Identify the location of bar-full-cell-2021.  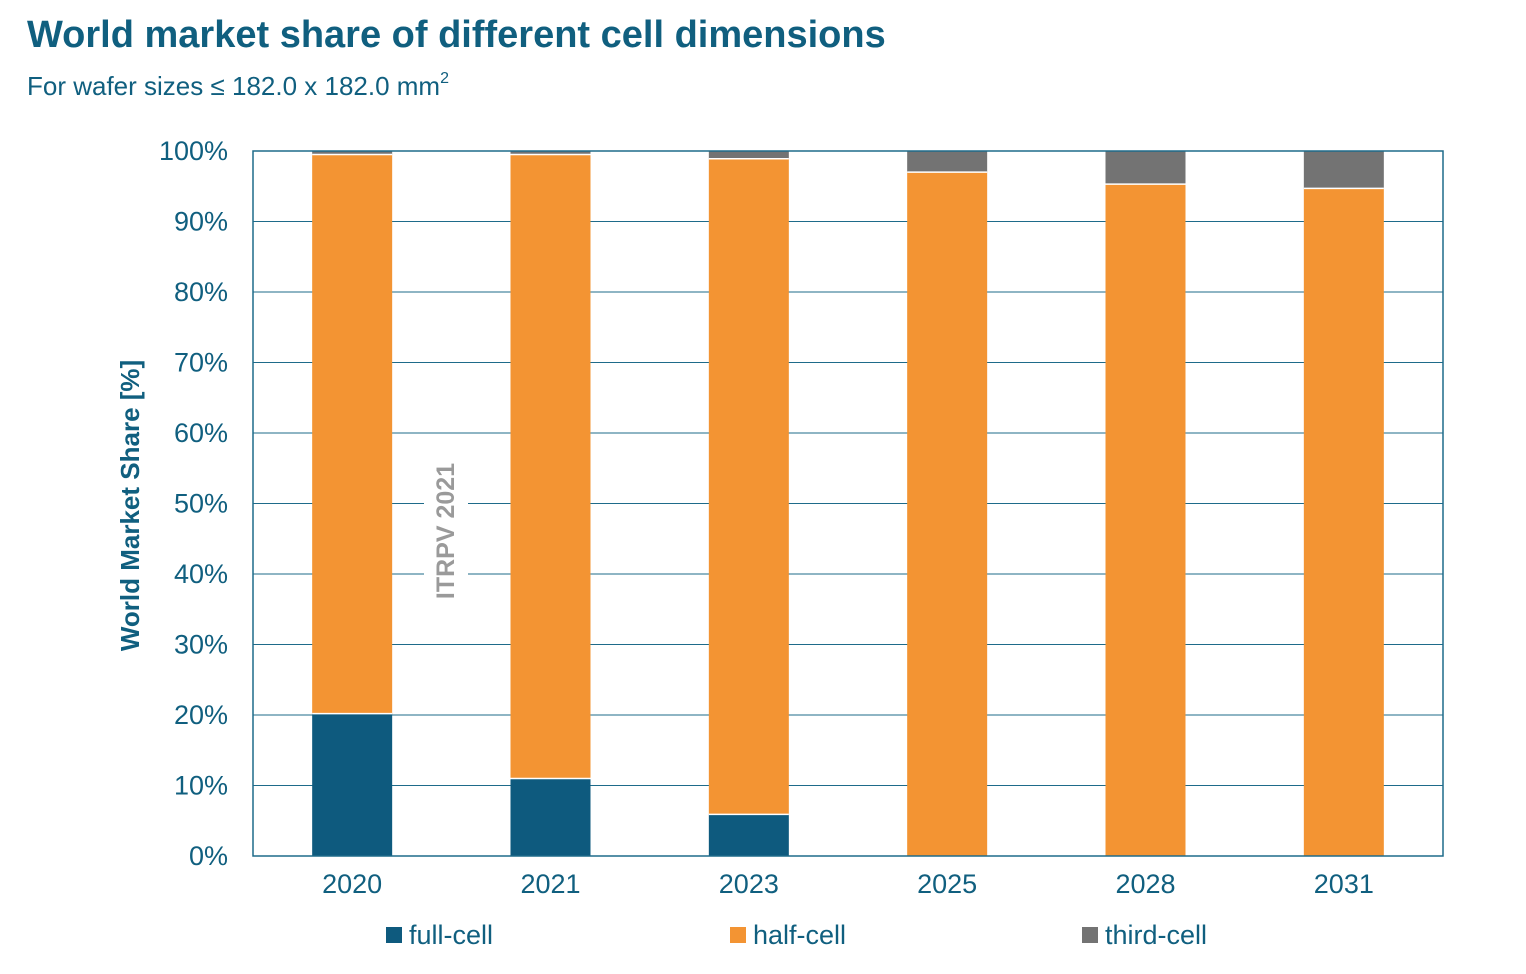
(550, 817).